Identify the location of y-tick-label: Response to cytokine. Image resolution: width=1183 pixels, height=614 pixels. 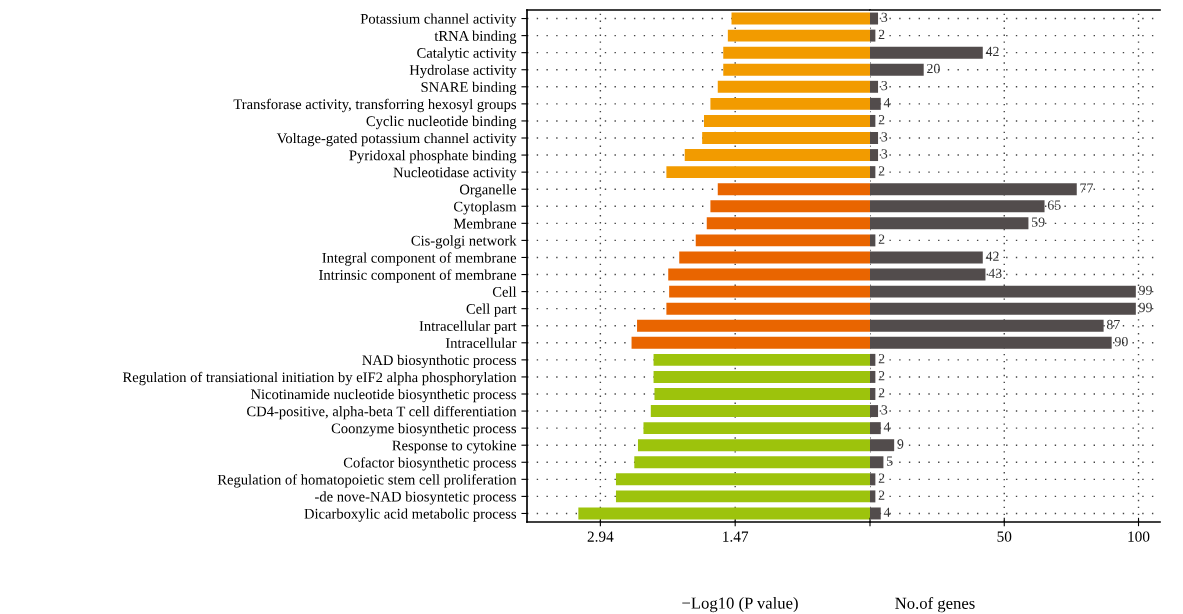
(454, 447).